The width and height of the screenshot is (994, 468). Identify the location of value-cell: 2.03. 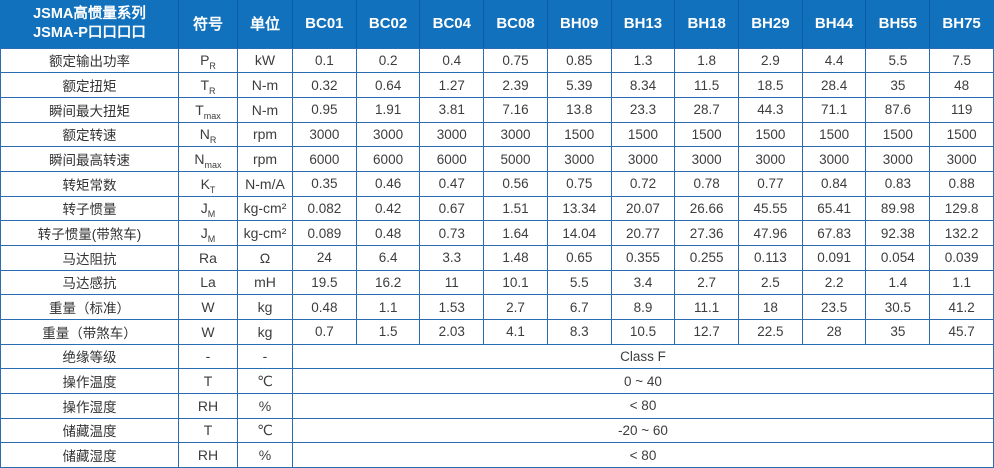
(452, 331).